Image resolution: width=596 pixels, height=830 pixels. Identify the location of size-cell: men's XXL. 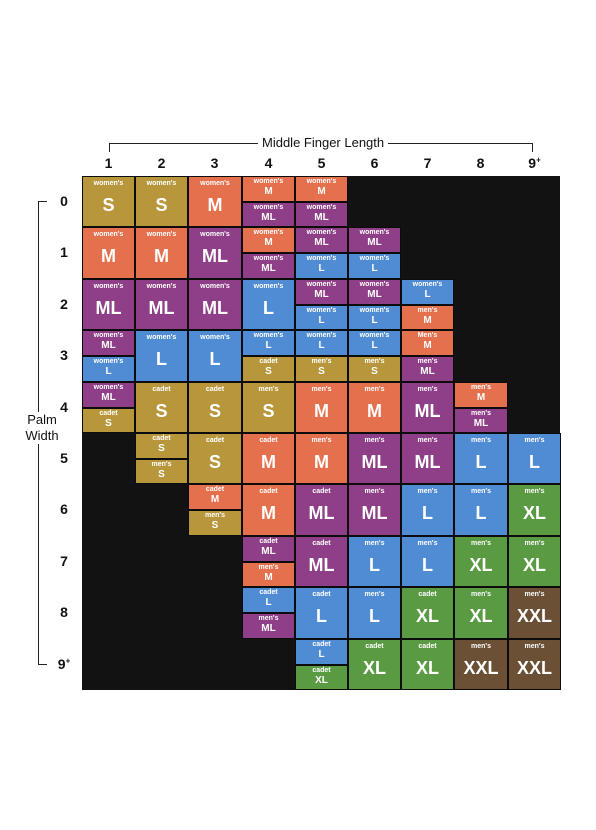
(481, 664).